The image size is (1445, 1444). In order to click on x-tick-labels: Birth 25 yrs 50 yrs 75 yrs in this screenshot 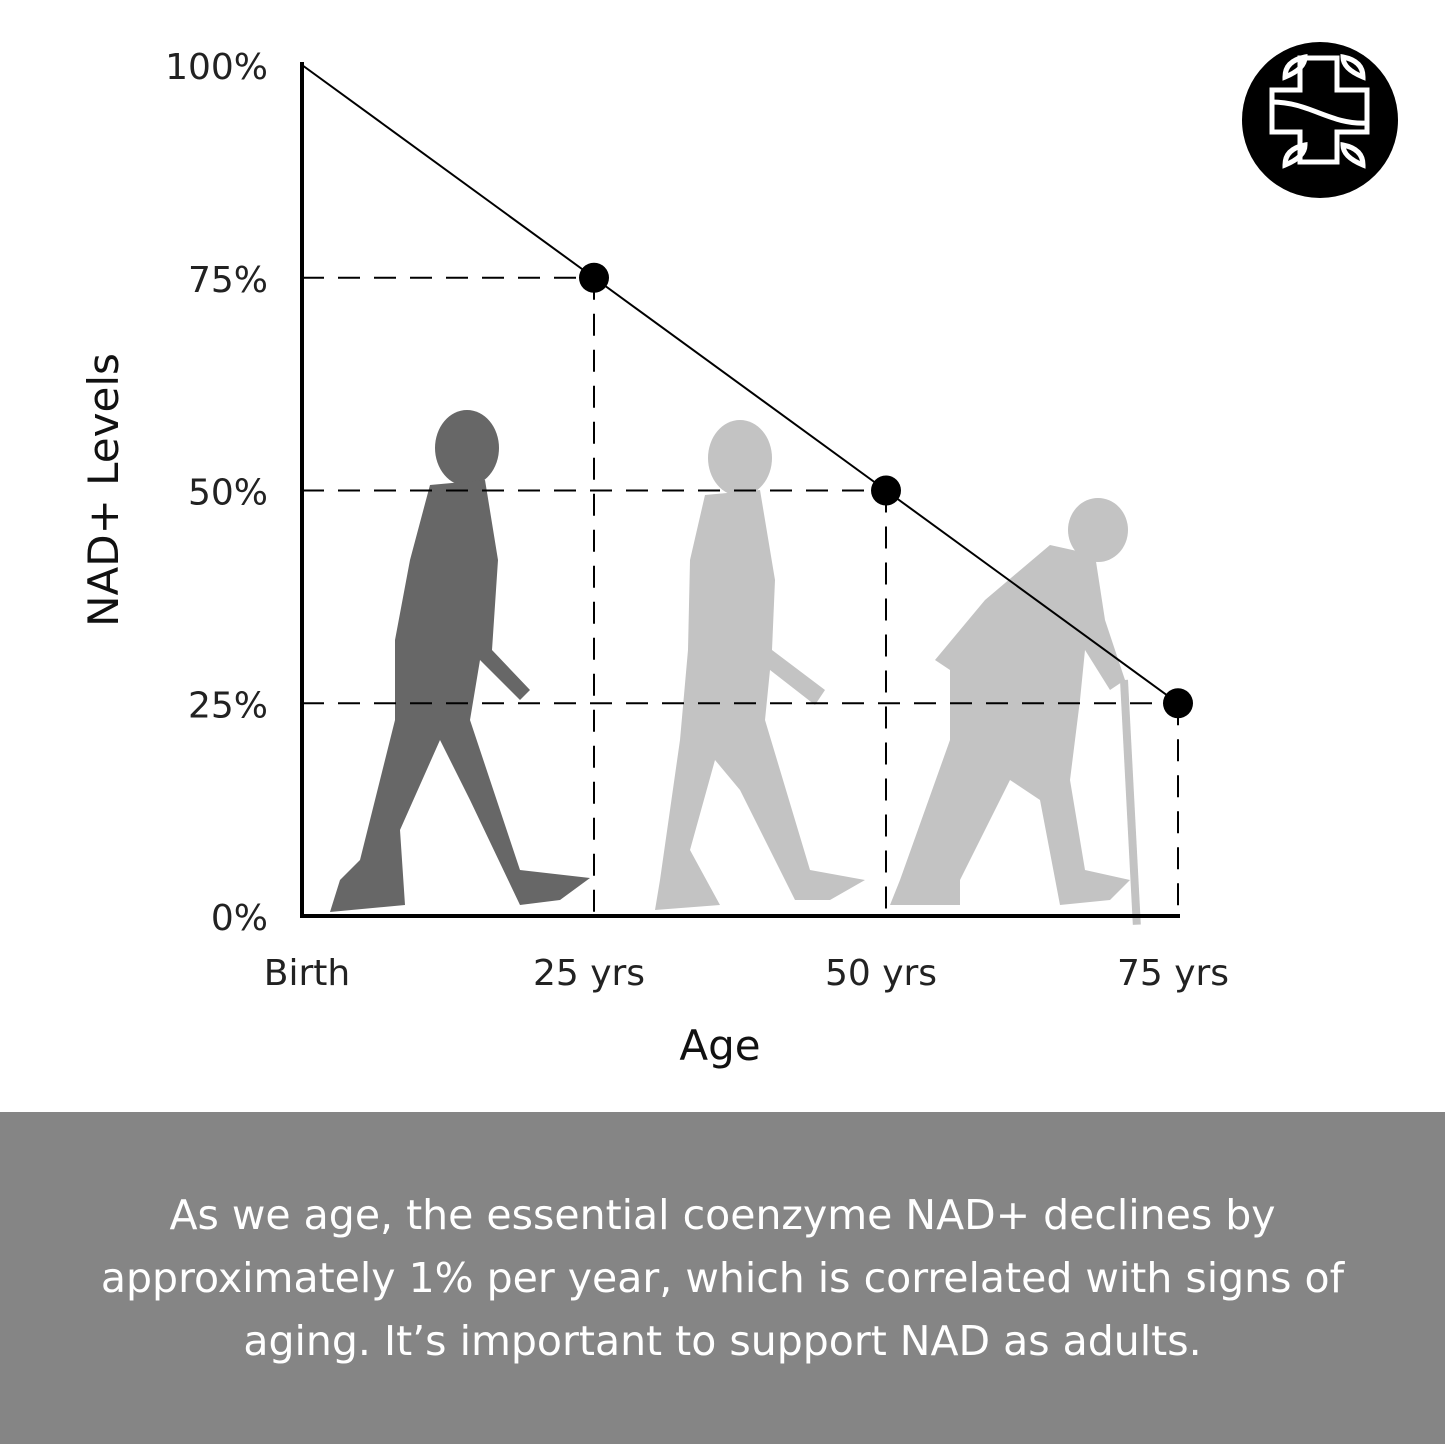, I will do `click(746, 973)`.